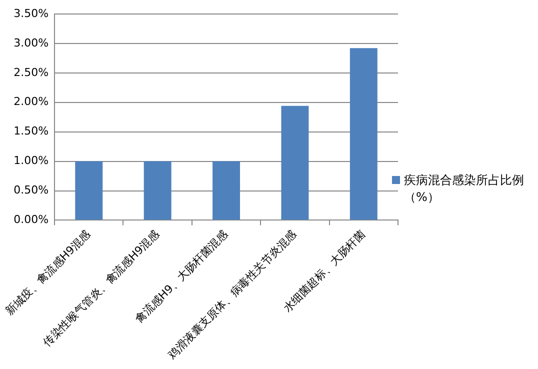 The image size is (538, 369). Describe the element at coordinates (31, 43) in the screenshot. I see `y-tick-label: 3.00%` at that location.